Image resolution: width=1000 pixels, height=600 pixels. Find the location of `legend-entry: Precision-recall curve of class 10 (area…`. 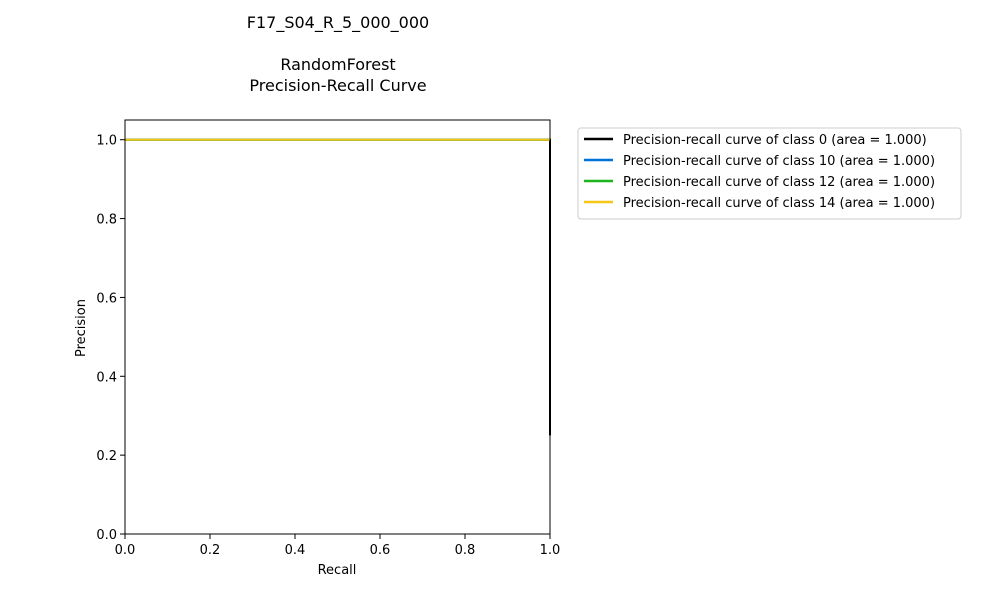

legend-entry: Precision-recall curve of class 10 (area… is located at coordinates (779, 161).